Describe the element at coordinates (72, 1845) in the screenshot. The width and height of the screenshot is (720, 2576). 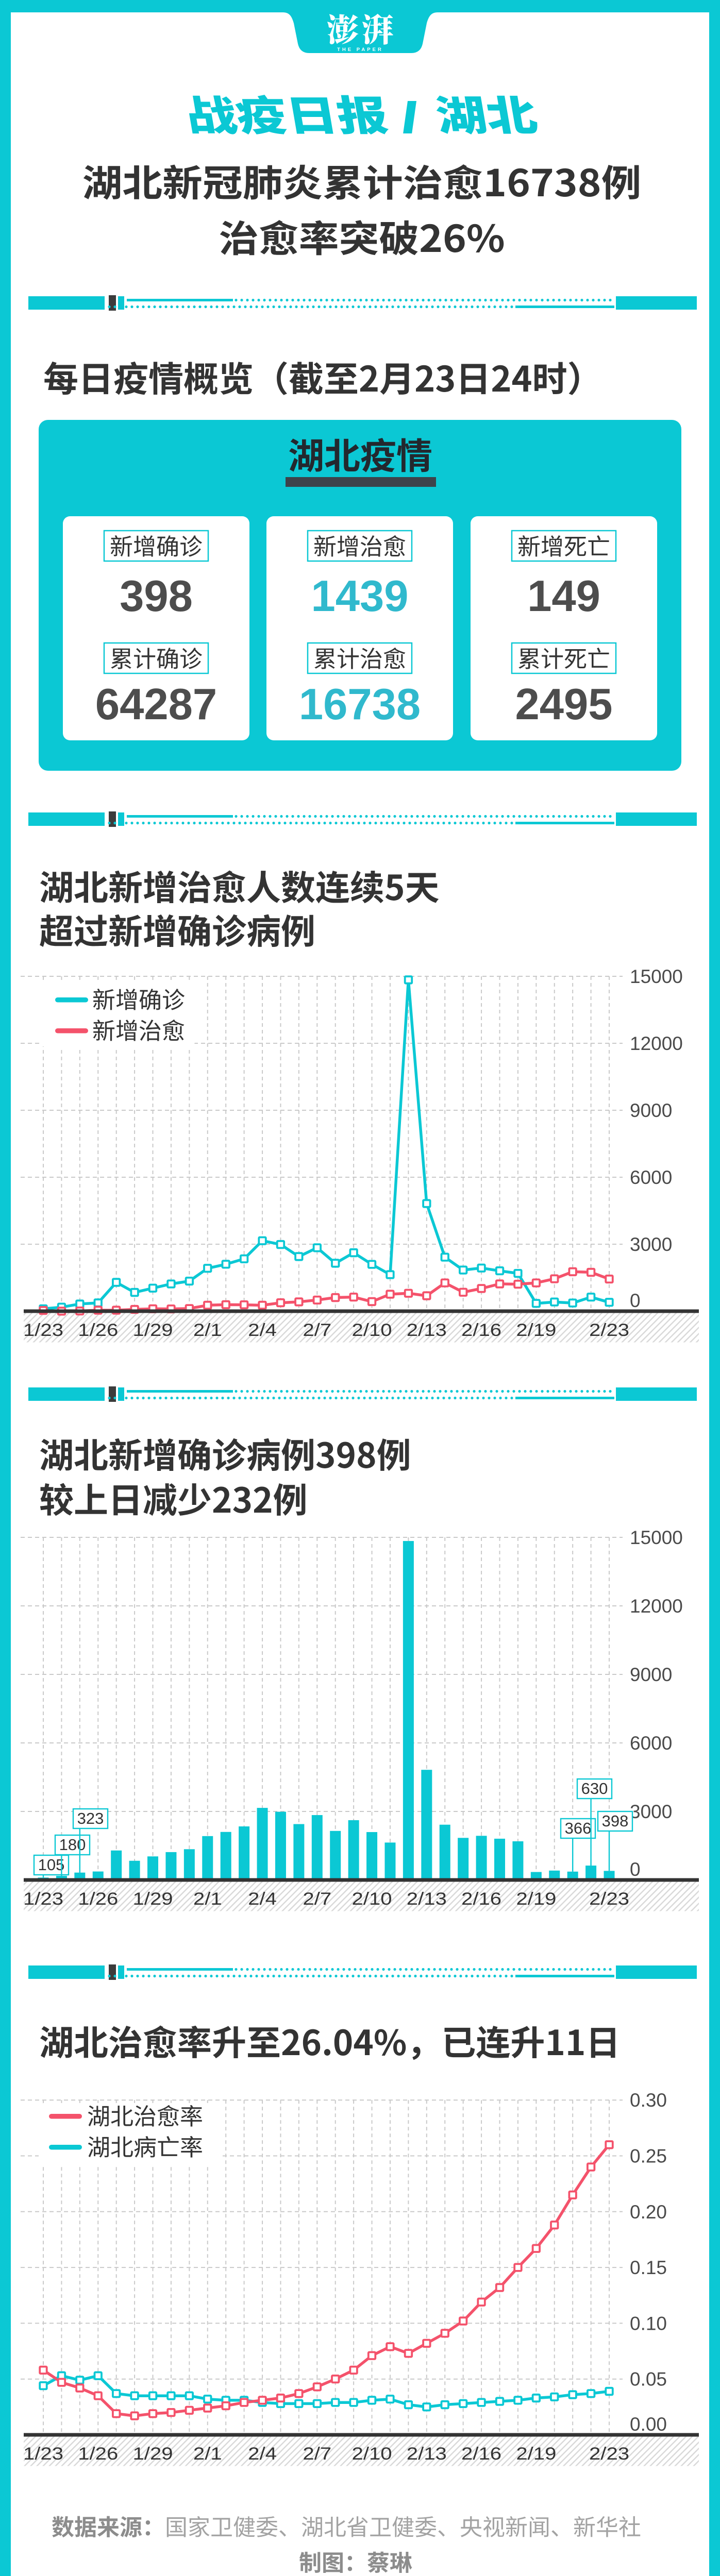
I see `svg-text: 180` at that location.